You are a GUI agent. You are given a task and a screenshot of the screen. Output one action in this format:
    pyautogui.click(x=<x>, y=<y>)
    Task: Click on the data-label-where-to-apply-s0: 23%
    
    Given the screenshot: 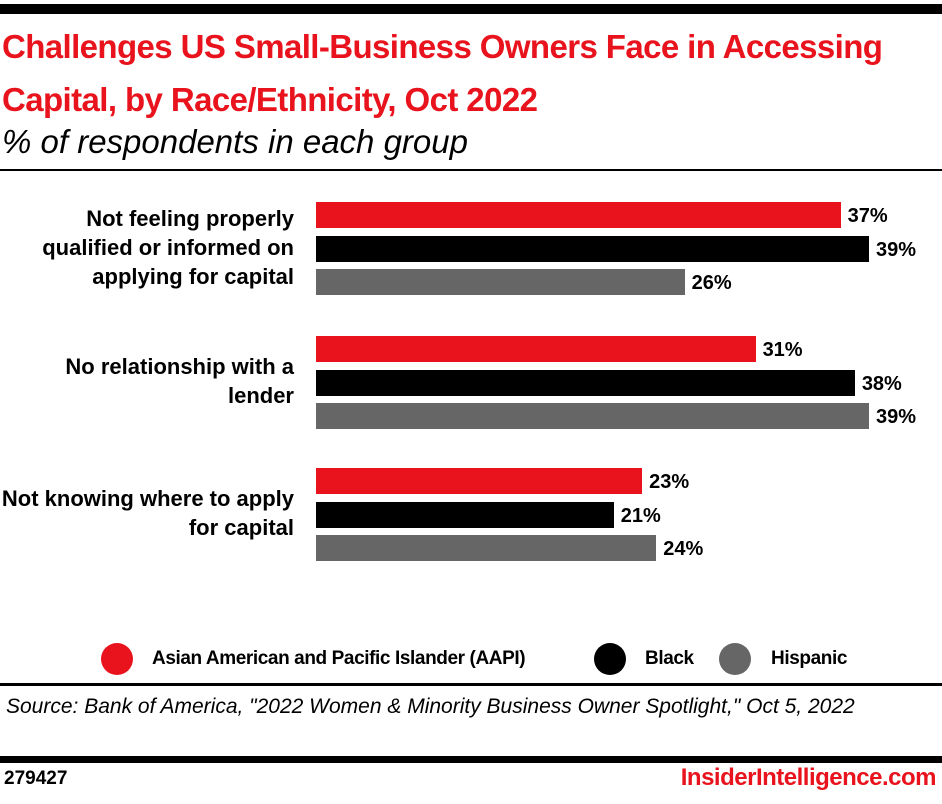 What is the action you would take?
    pyautogui.click(x=669, y=482)
    